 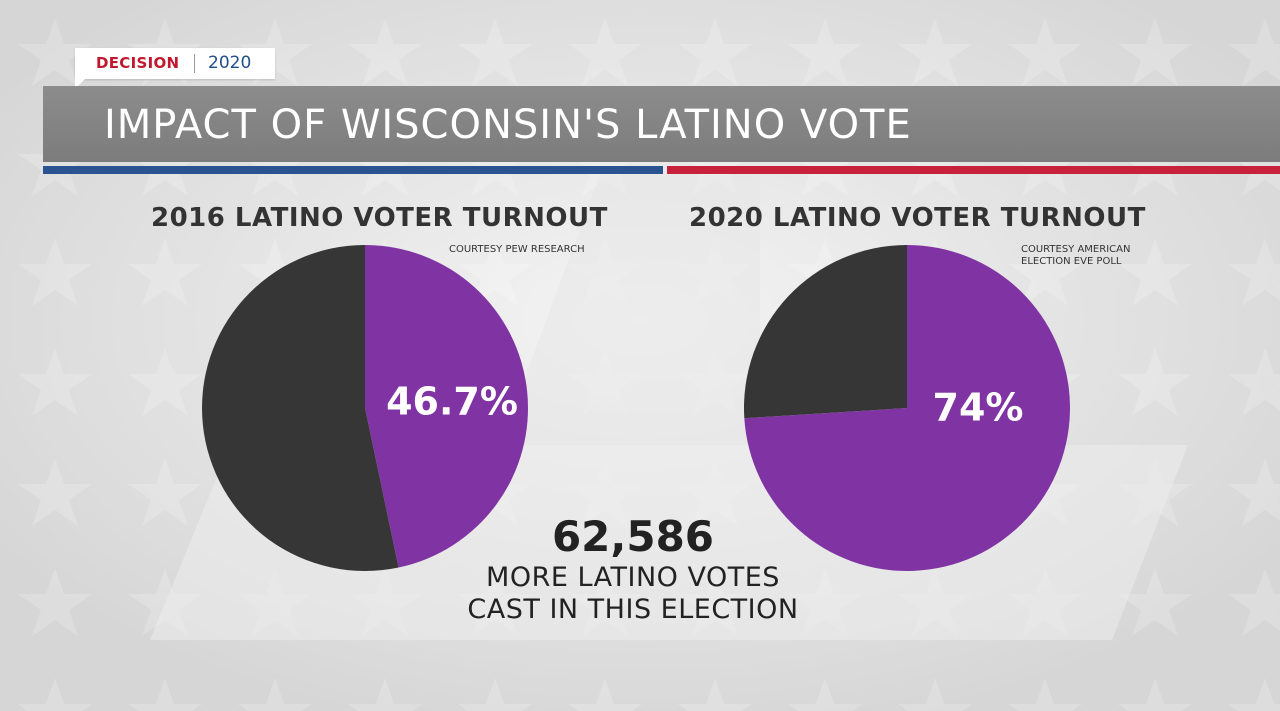 What do you see at coordinates (353, 170) in the screenshot?
I see `blue-stripe` at bounding box center [353, 170].